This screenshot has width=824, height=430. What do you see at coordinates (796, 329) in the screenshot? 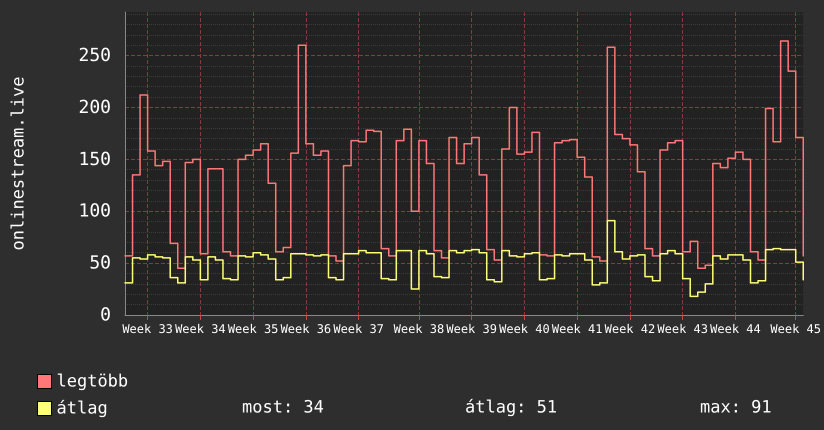
I see `x-tick-label: Week 45` at bounding box center [796, 329].